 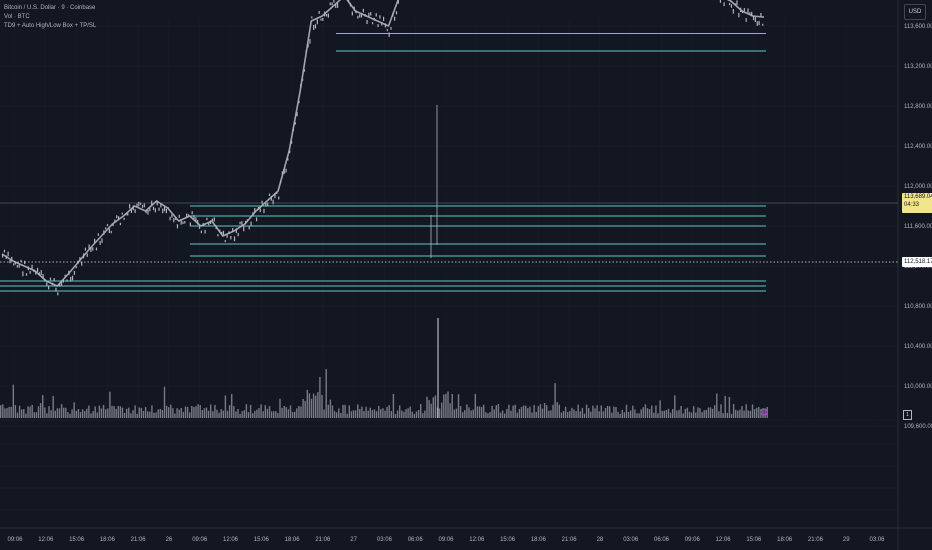 I want to click on x-tick-label: 09:06, so click(x=693, y=540).